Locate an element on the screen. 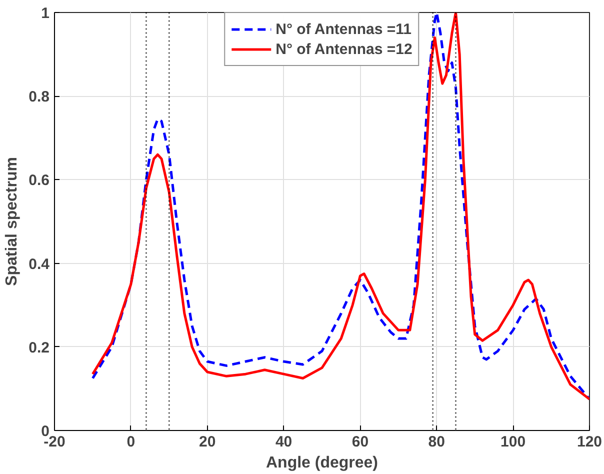 Image resolution: width=604 pixels, height=474 pixels. x-tick-label: 80 is located at coordinates (436, 442).